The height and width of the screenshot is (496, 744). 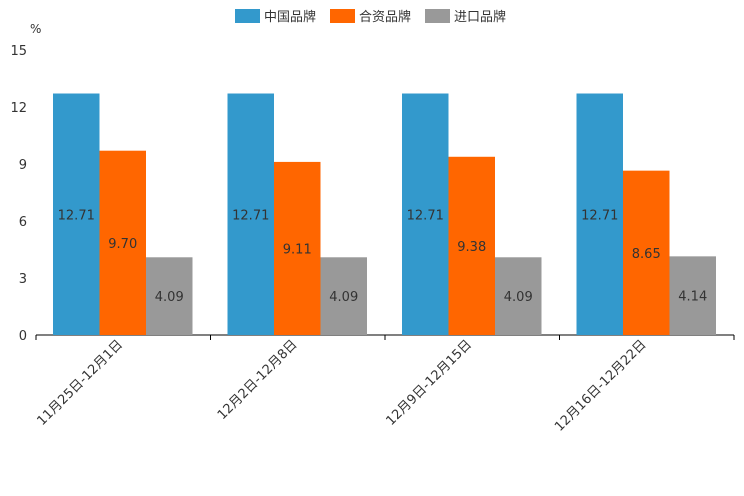 I want to click on data-label-2-1: 9.70, so click(x=122, y=244).